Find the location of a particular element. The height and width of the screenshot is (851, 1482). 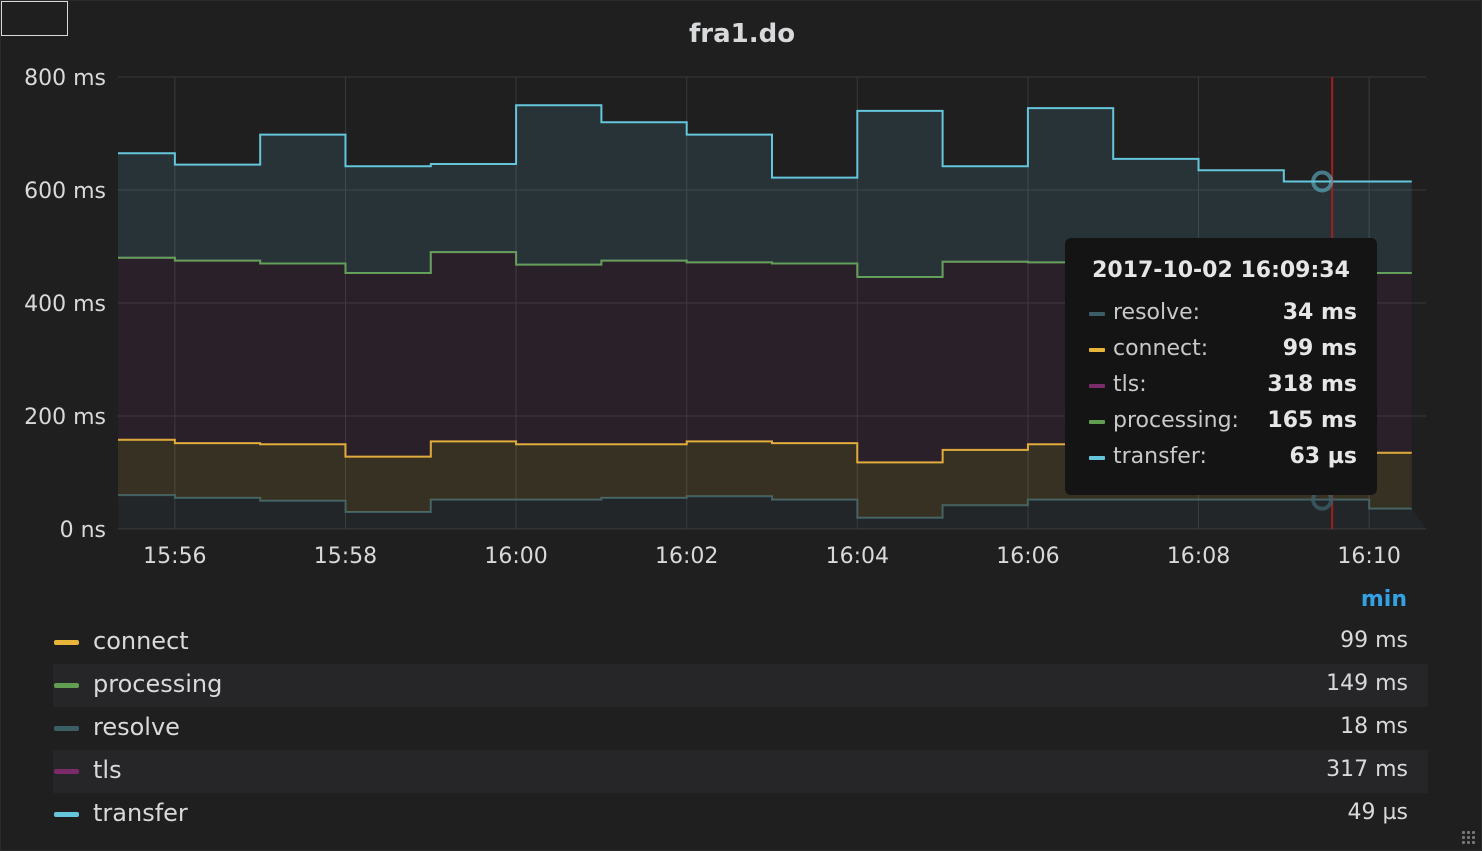

legend-value: 149 ms is located at coordinates (1367, 683).